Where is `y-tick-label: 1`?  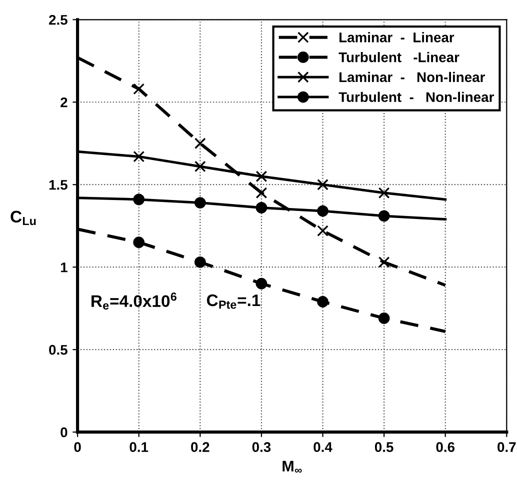
y-tick-label: 1 is located at coordinates (64, 267).